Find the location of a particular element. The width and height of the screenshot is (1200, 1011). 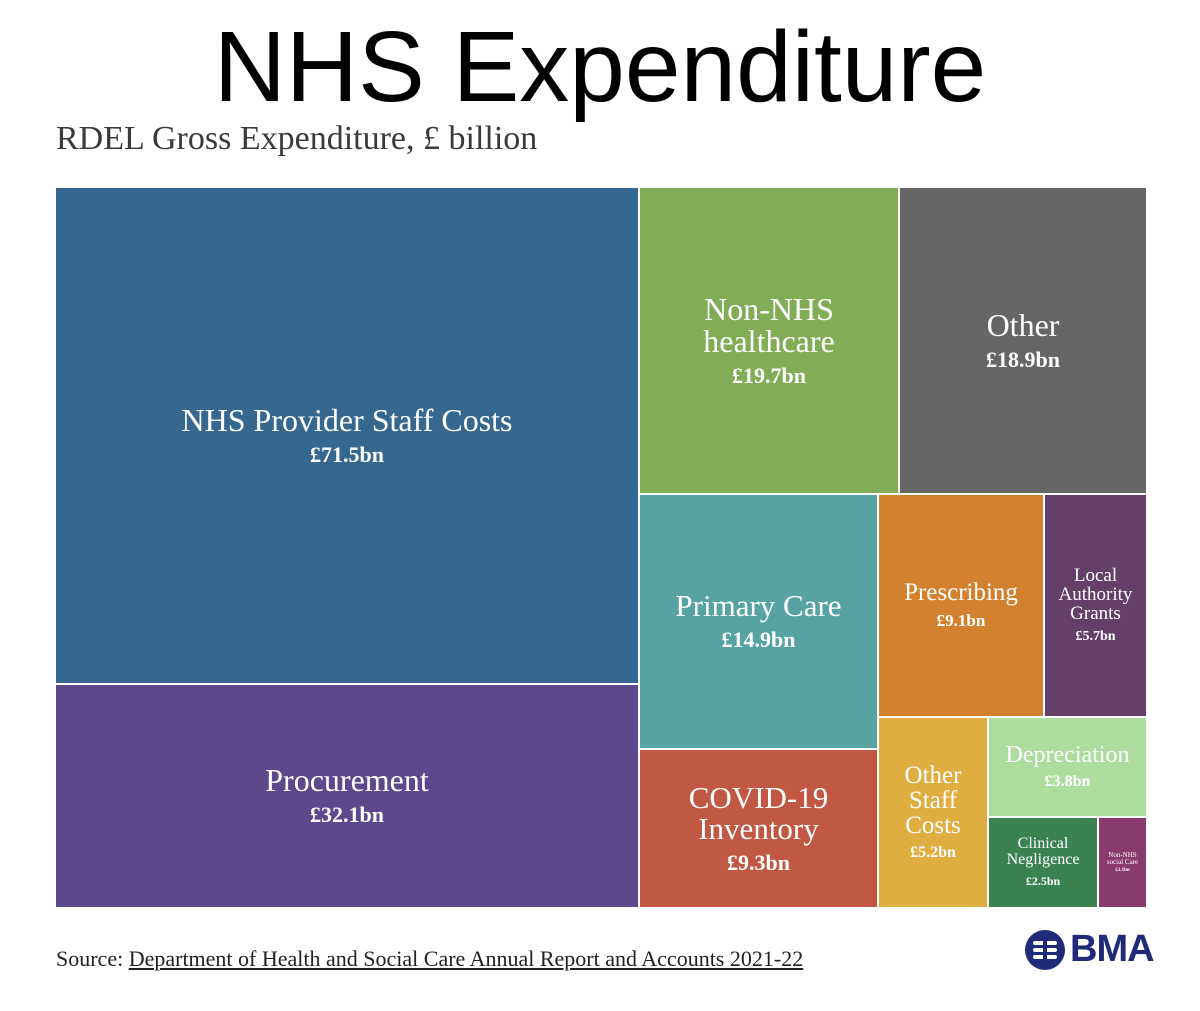

tile-label: Other is located at coordinates (1023, 324).